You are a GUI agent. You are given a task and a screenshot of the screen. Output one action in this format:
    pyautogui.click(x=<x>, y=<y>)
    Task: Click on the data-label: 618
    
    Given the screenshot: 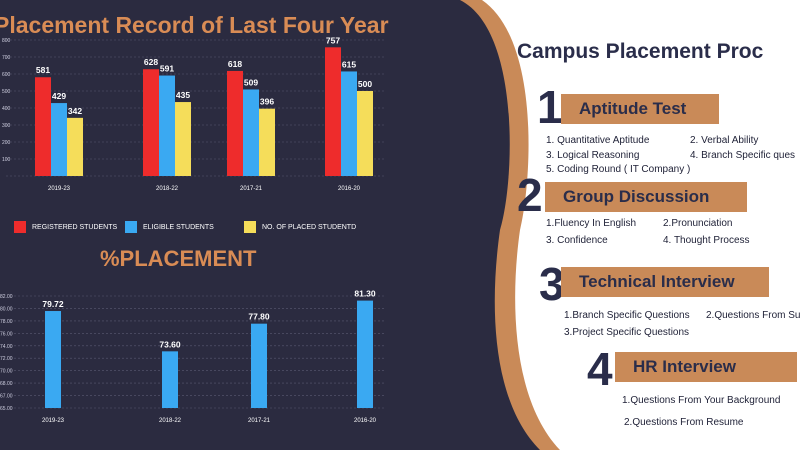 What is the action you would take?
    pyautogui.click(x=235, y=64)
    